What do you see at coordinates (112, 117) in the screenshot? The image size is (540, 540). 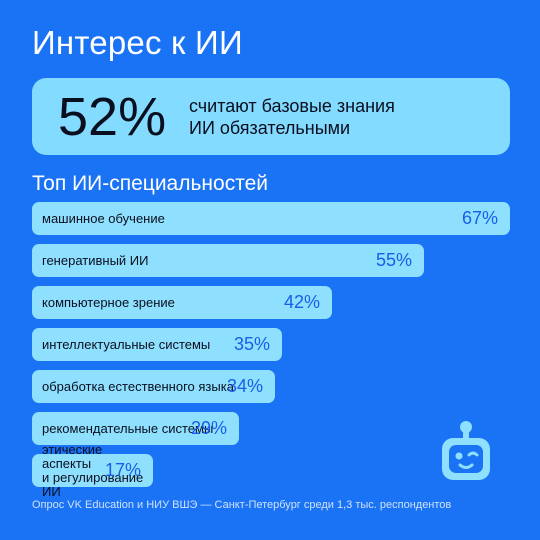 I see `highlight-value: 52%` at bounding box center [112, 117].